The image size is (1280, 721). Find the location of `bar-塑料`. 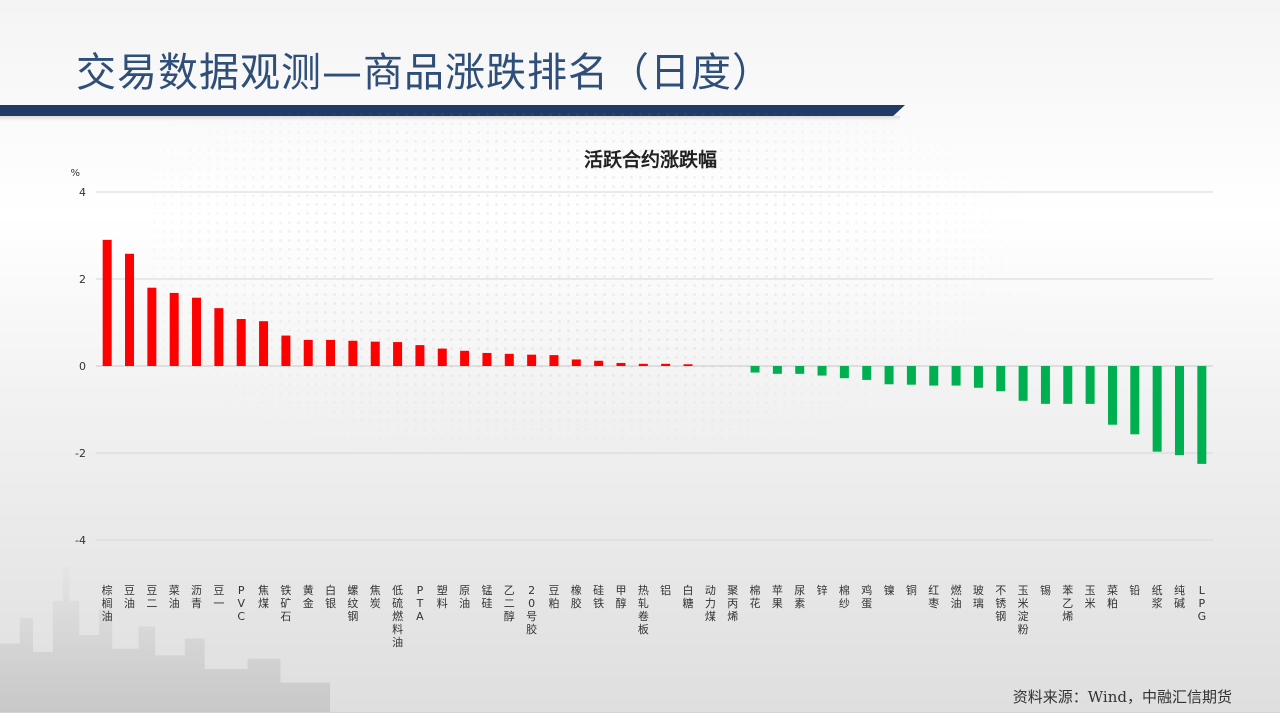

bar-塑料 is located at coordinates (442, 357).